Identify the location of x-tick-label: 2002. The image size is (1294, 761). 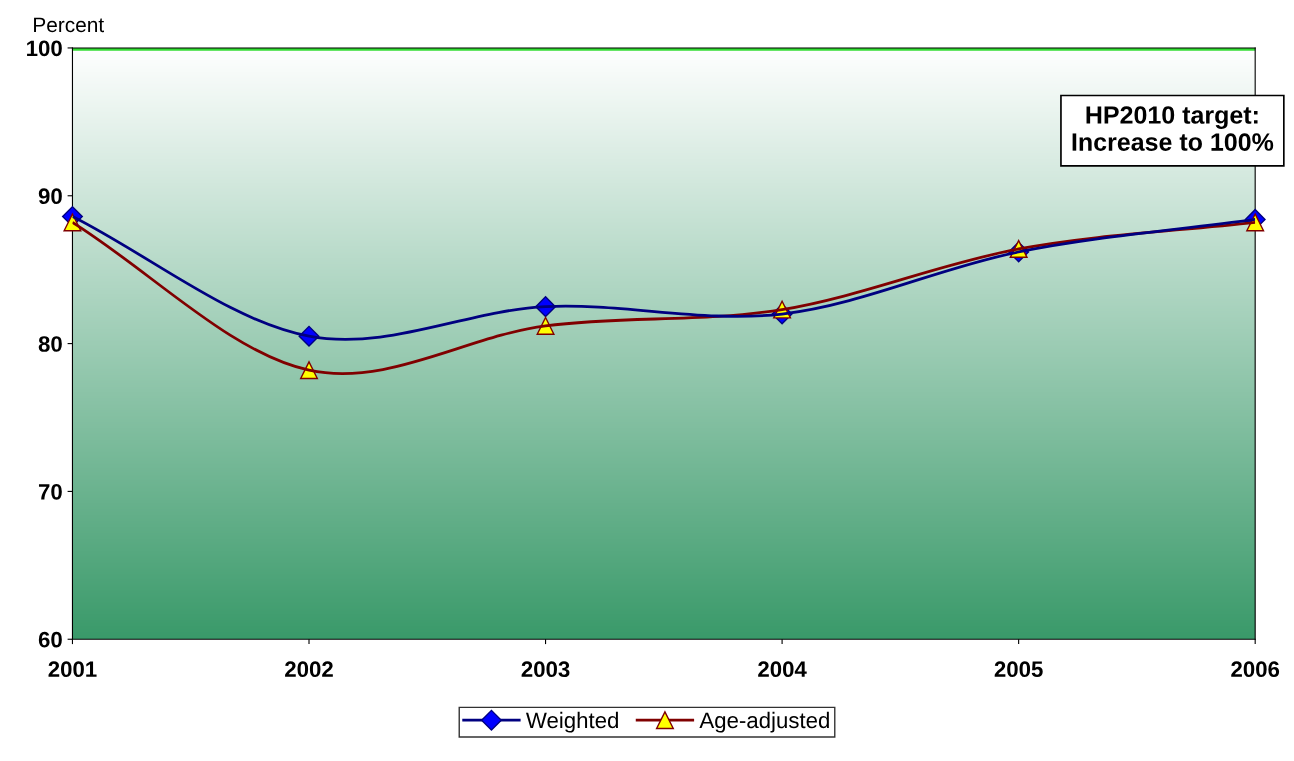
(309, 669).